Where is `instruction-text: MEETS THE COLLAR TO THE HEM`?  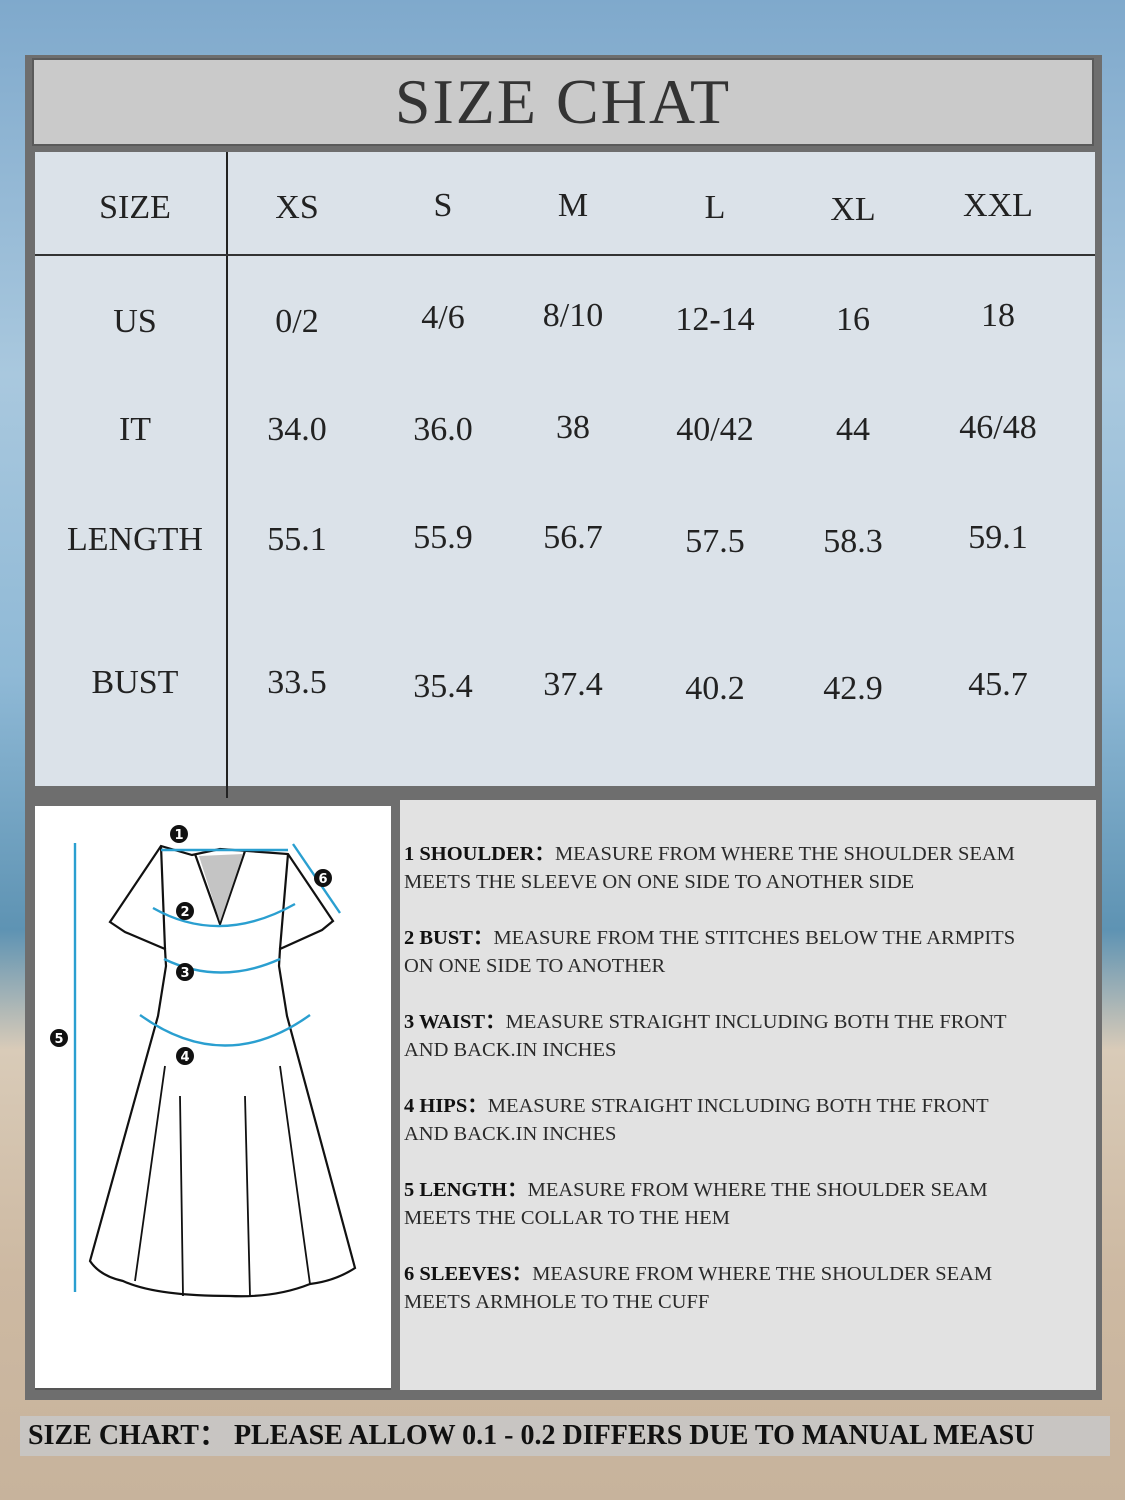 instruction-text: MEETS THE COLLAR TO THE HEM is located at coordinates (567, 1218).